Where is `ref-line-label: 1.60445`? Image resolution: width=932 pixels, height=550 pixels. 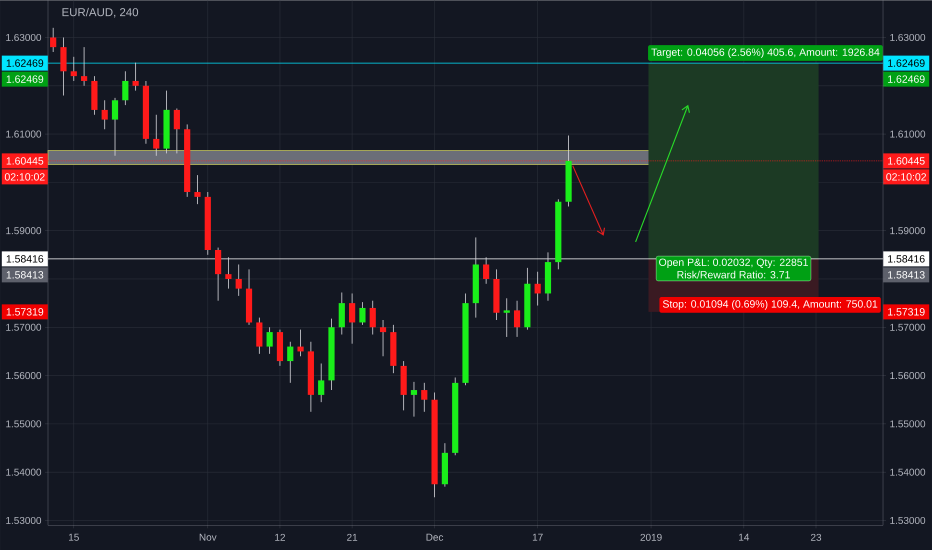 ref-line-label: 1.60445 is located at coordinates (25, 160).